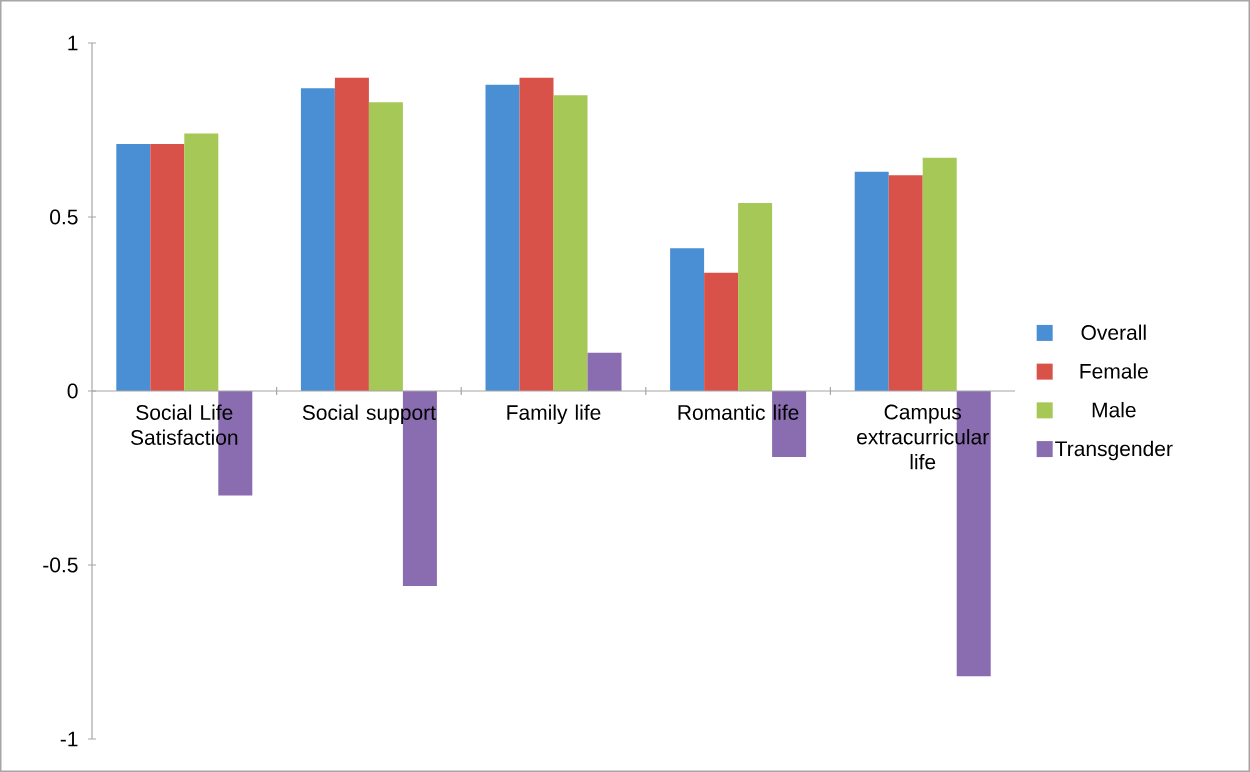 This screenshot has height=772, width=1250. I want to click on x-tick-label: Family life, so click(554, 414).